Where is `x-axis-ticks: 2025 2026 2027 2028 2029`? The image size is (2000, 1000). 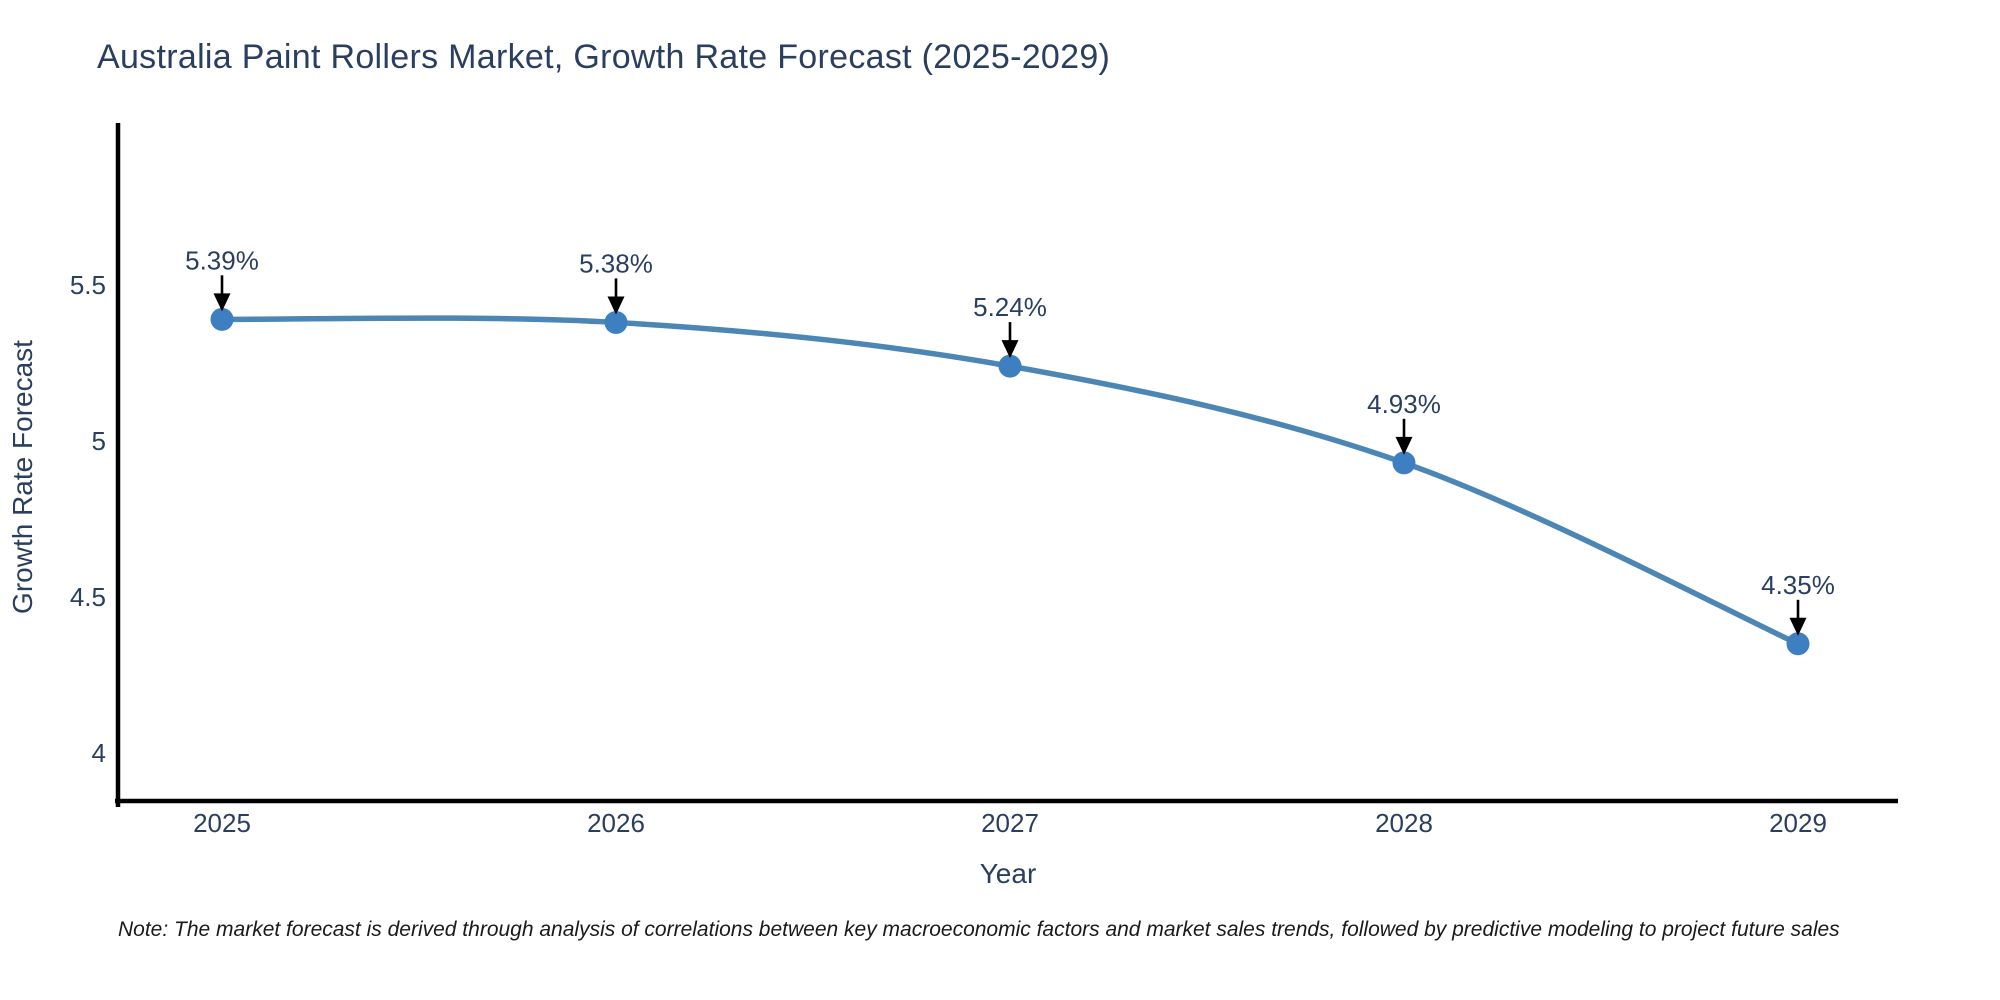
x-axis-ticks: 2025 2026 2027 2028 2029 is located at coordinates (1010, 823).